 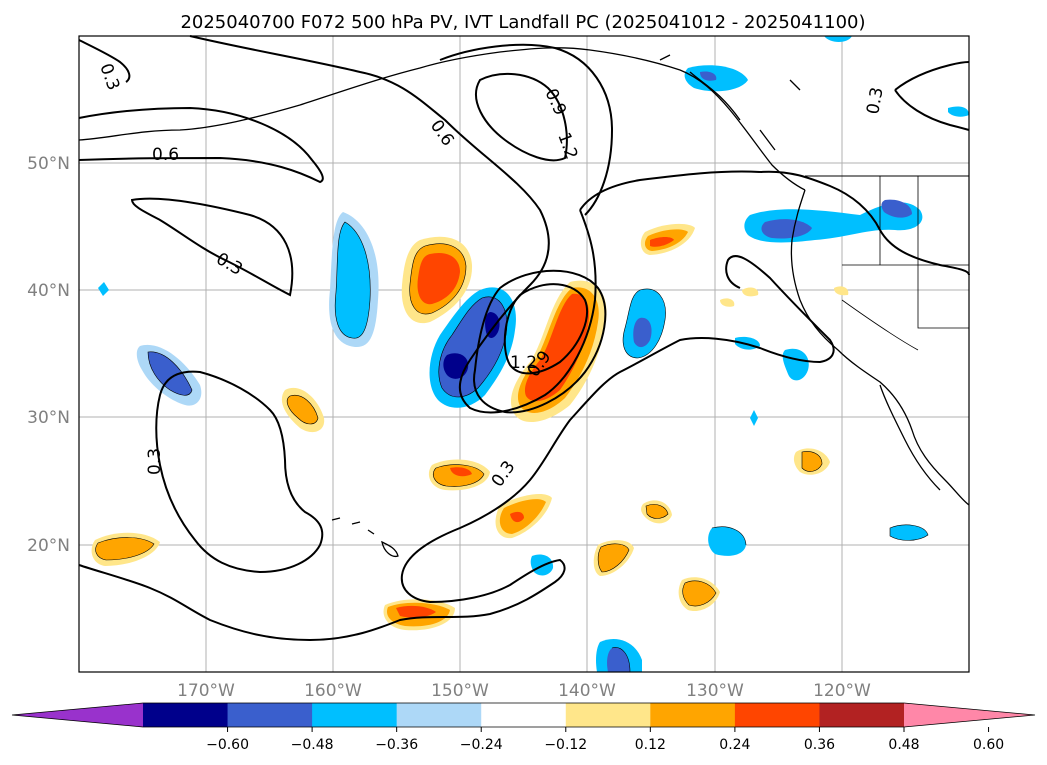 What do you see at coordinates (48, 546) in the screenshot?
I see `lat-label-20n: 20°N` at bounding box center [48, 546].